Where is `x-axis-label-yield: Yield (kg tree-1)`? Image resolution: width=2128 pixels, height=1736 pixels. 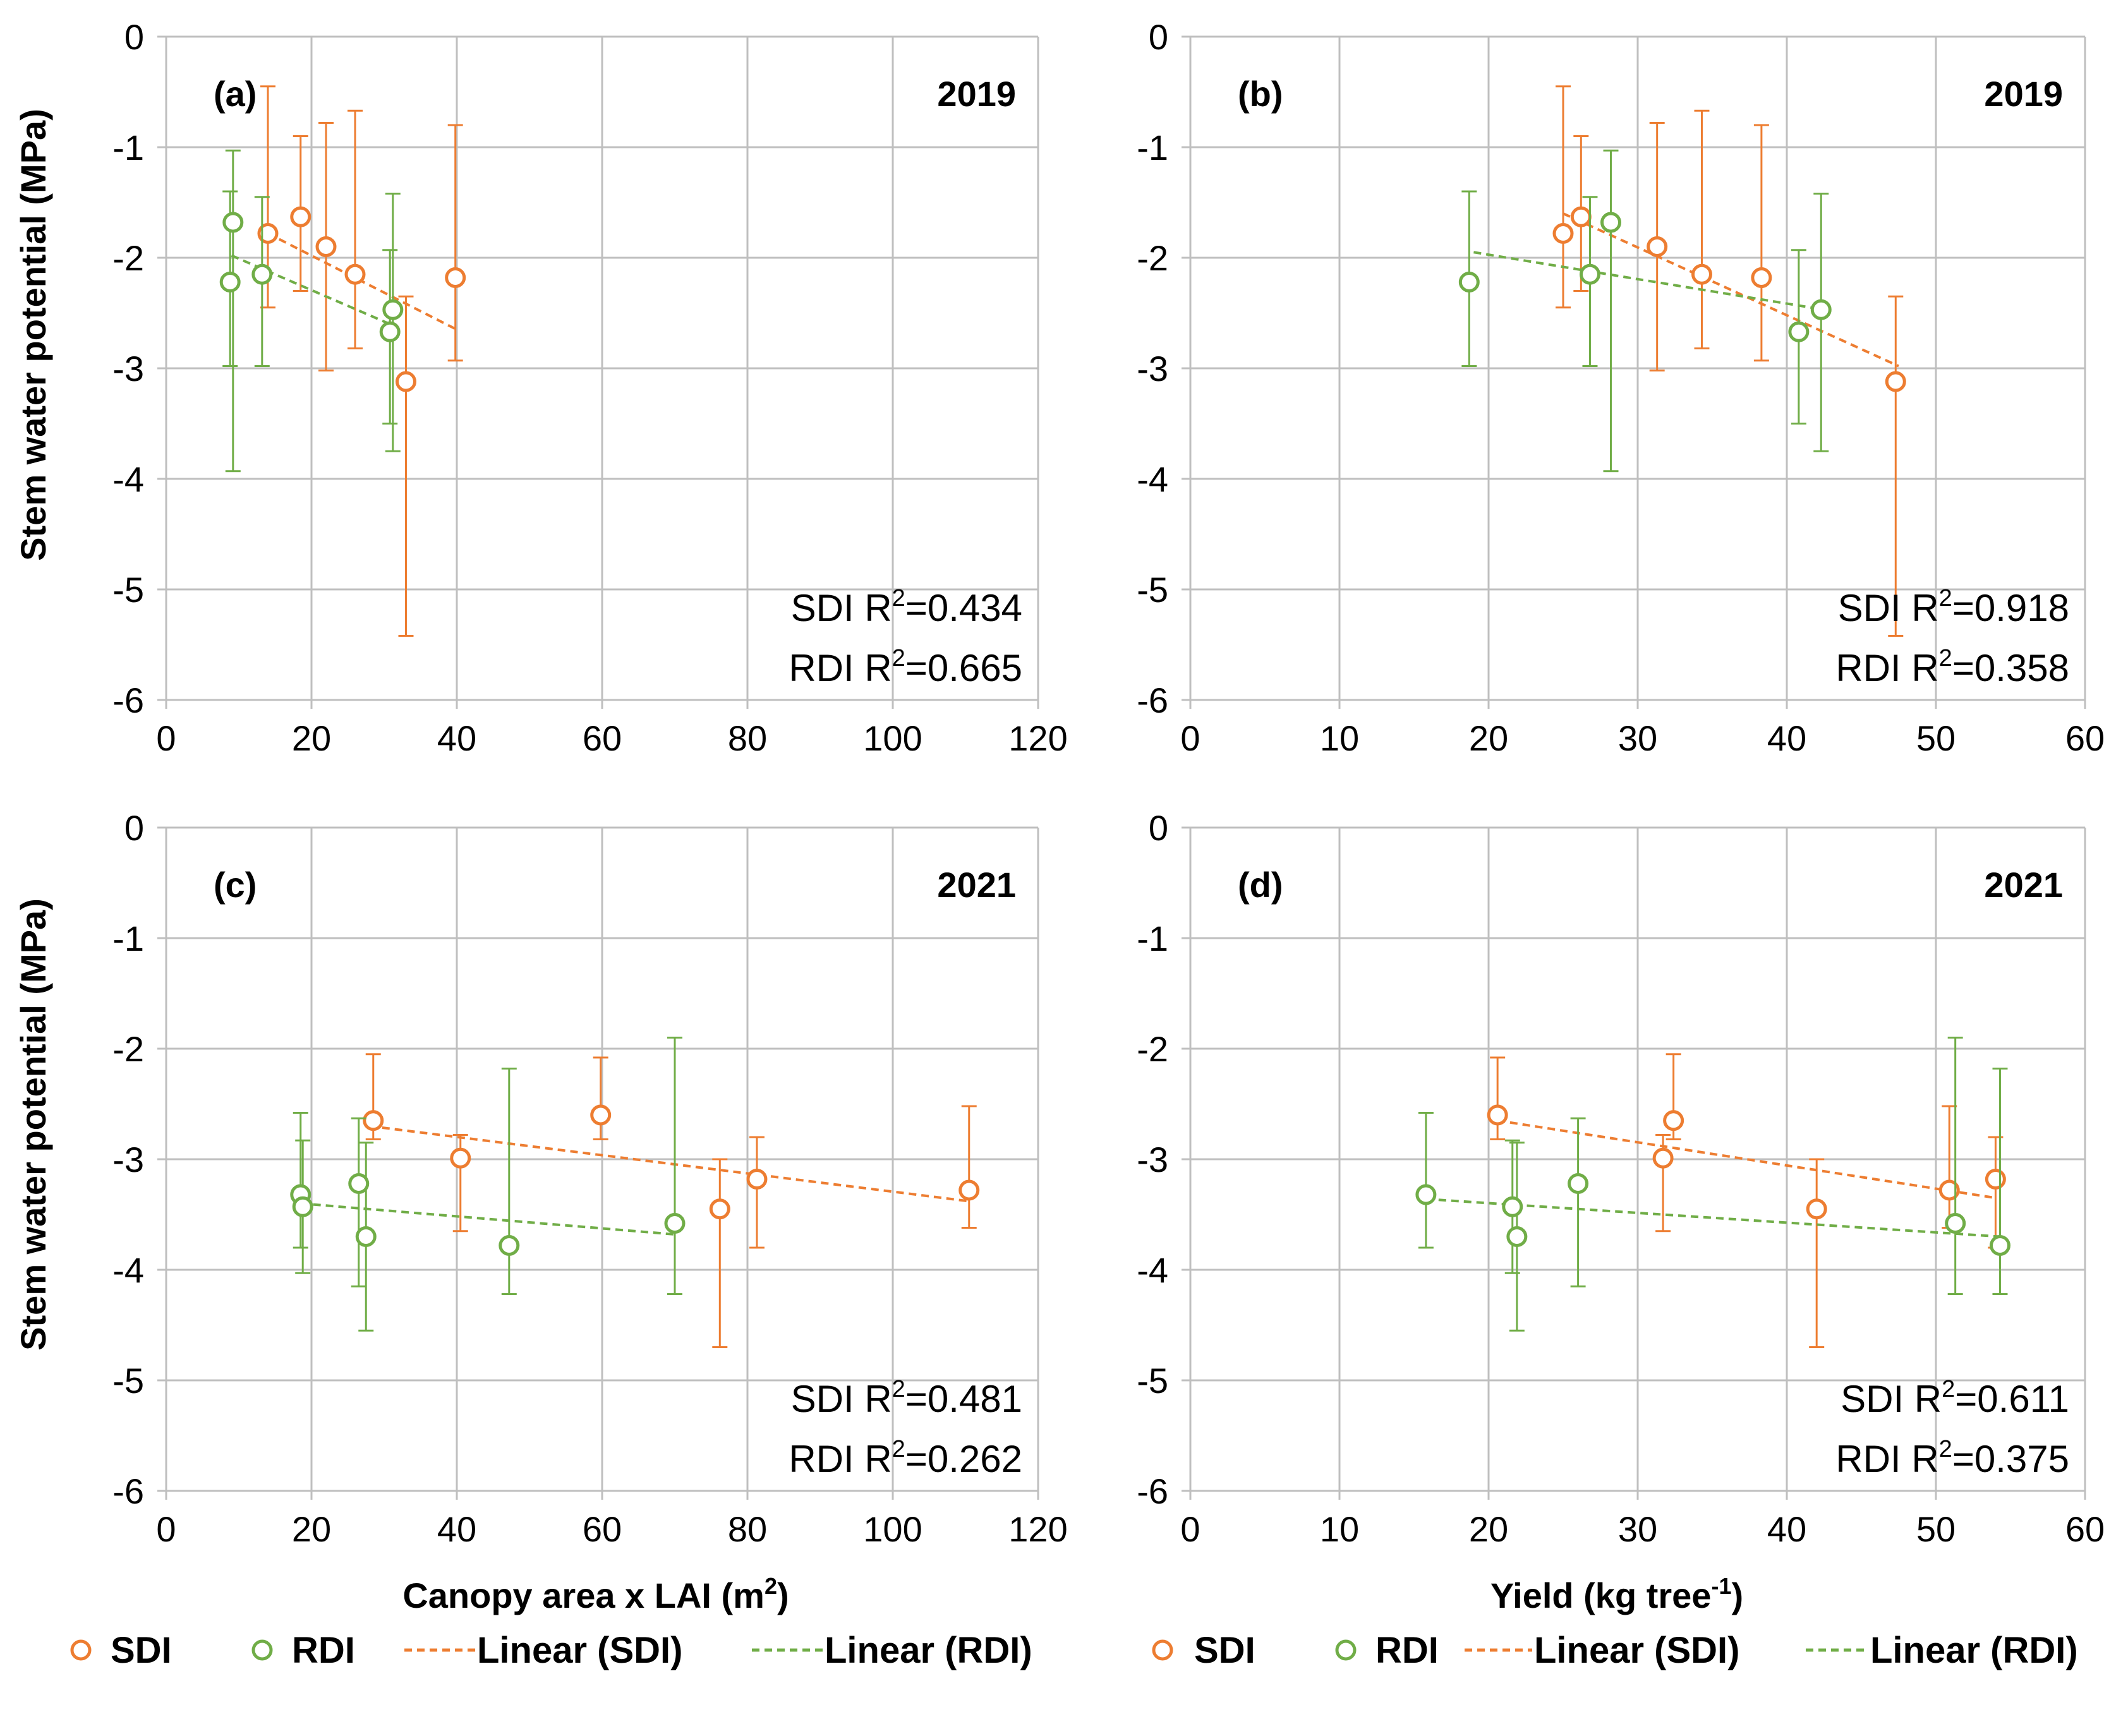
x-axis-label-yield: Yield (kg tree-1) is located at coordinates (1616, 1594).